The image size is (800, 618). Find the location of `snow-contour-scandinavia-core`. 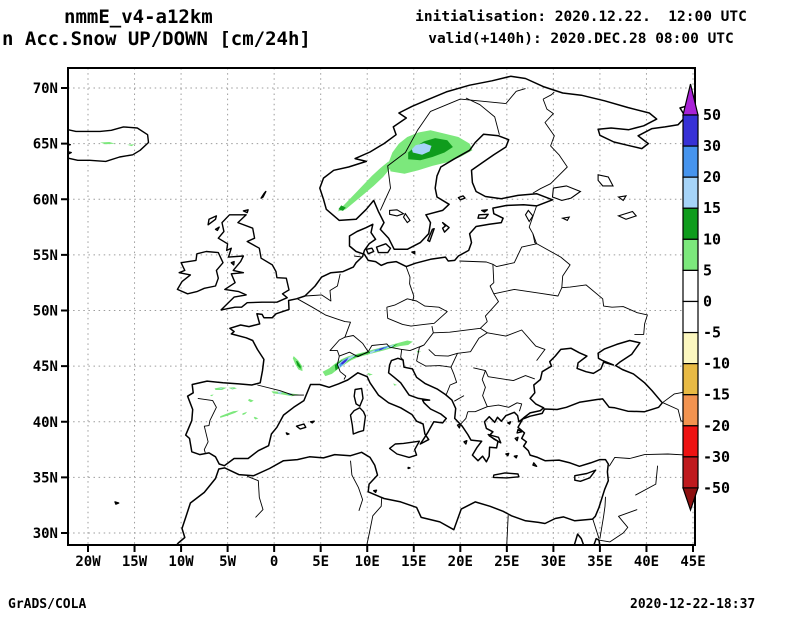

snow-contour-scandinavia-core is located at coordinates (430, 149).